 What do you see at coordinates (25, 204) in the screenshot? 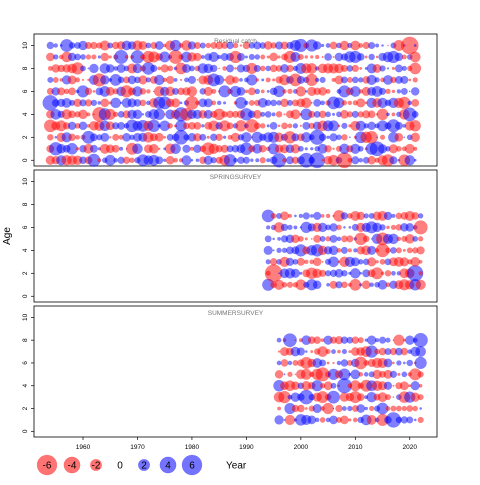
I see `y-tick-label: 8` at bounding box center [25, 204].